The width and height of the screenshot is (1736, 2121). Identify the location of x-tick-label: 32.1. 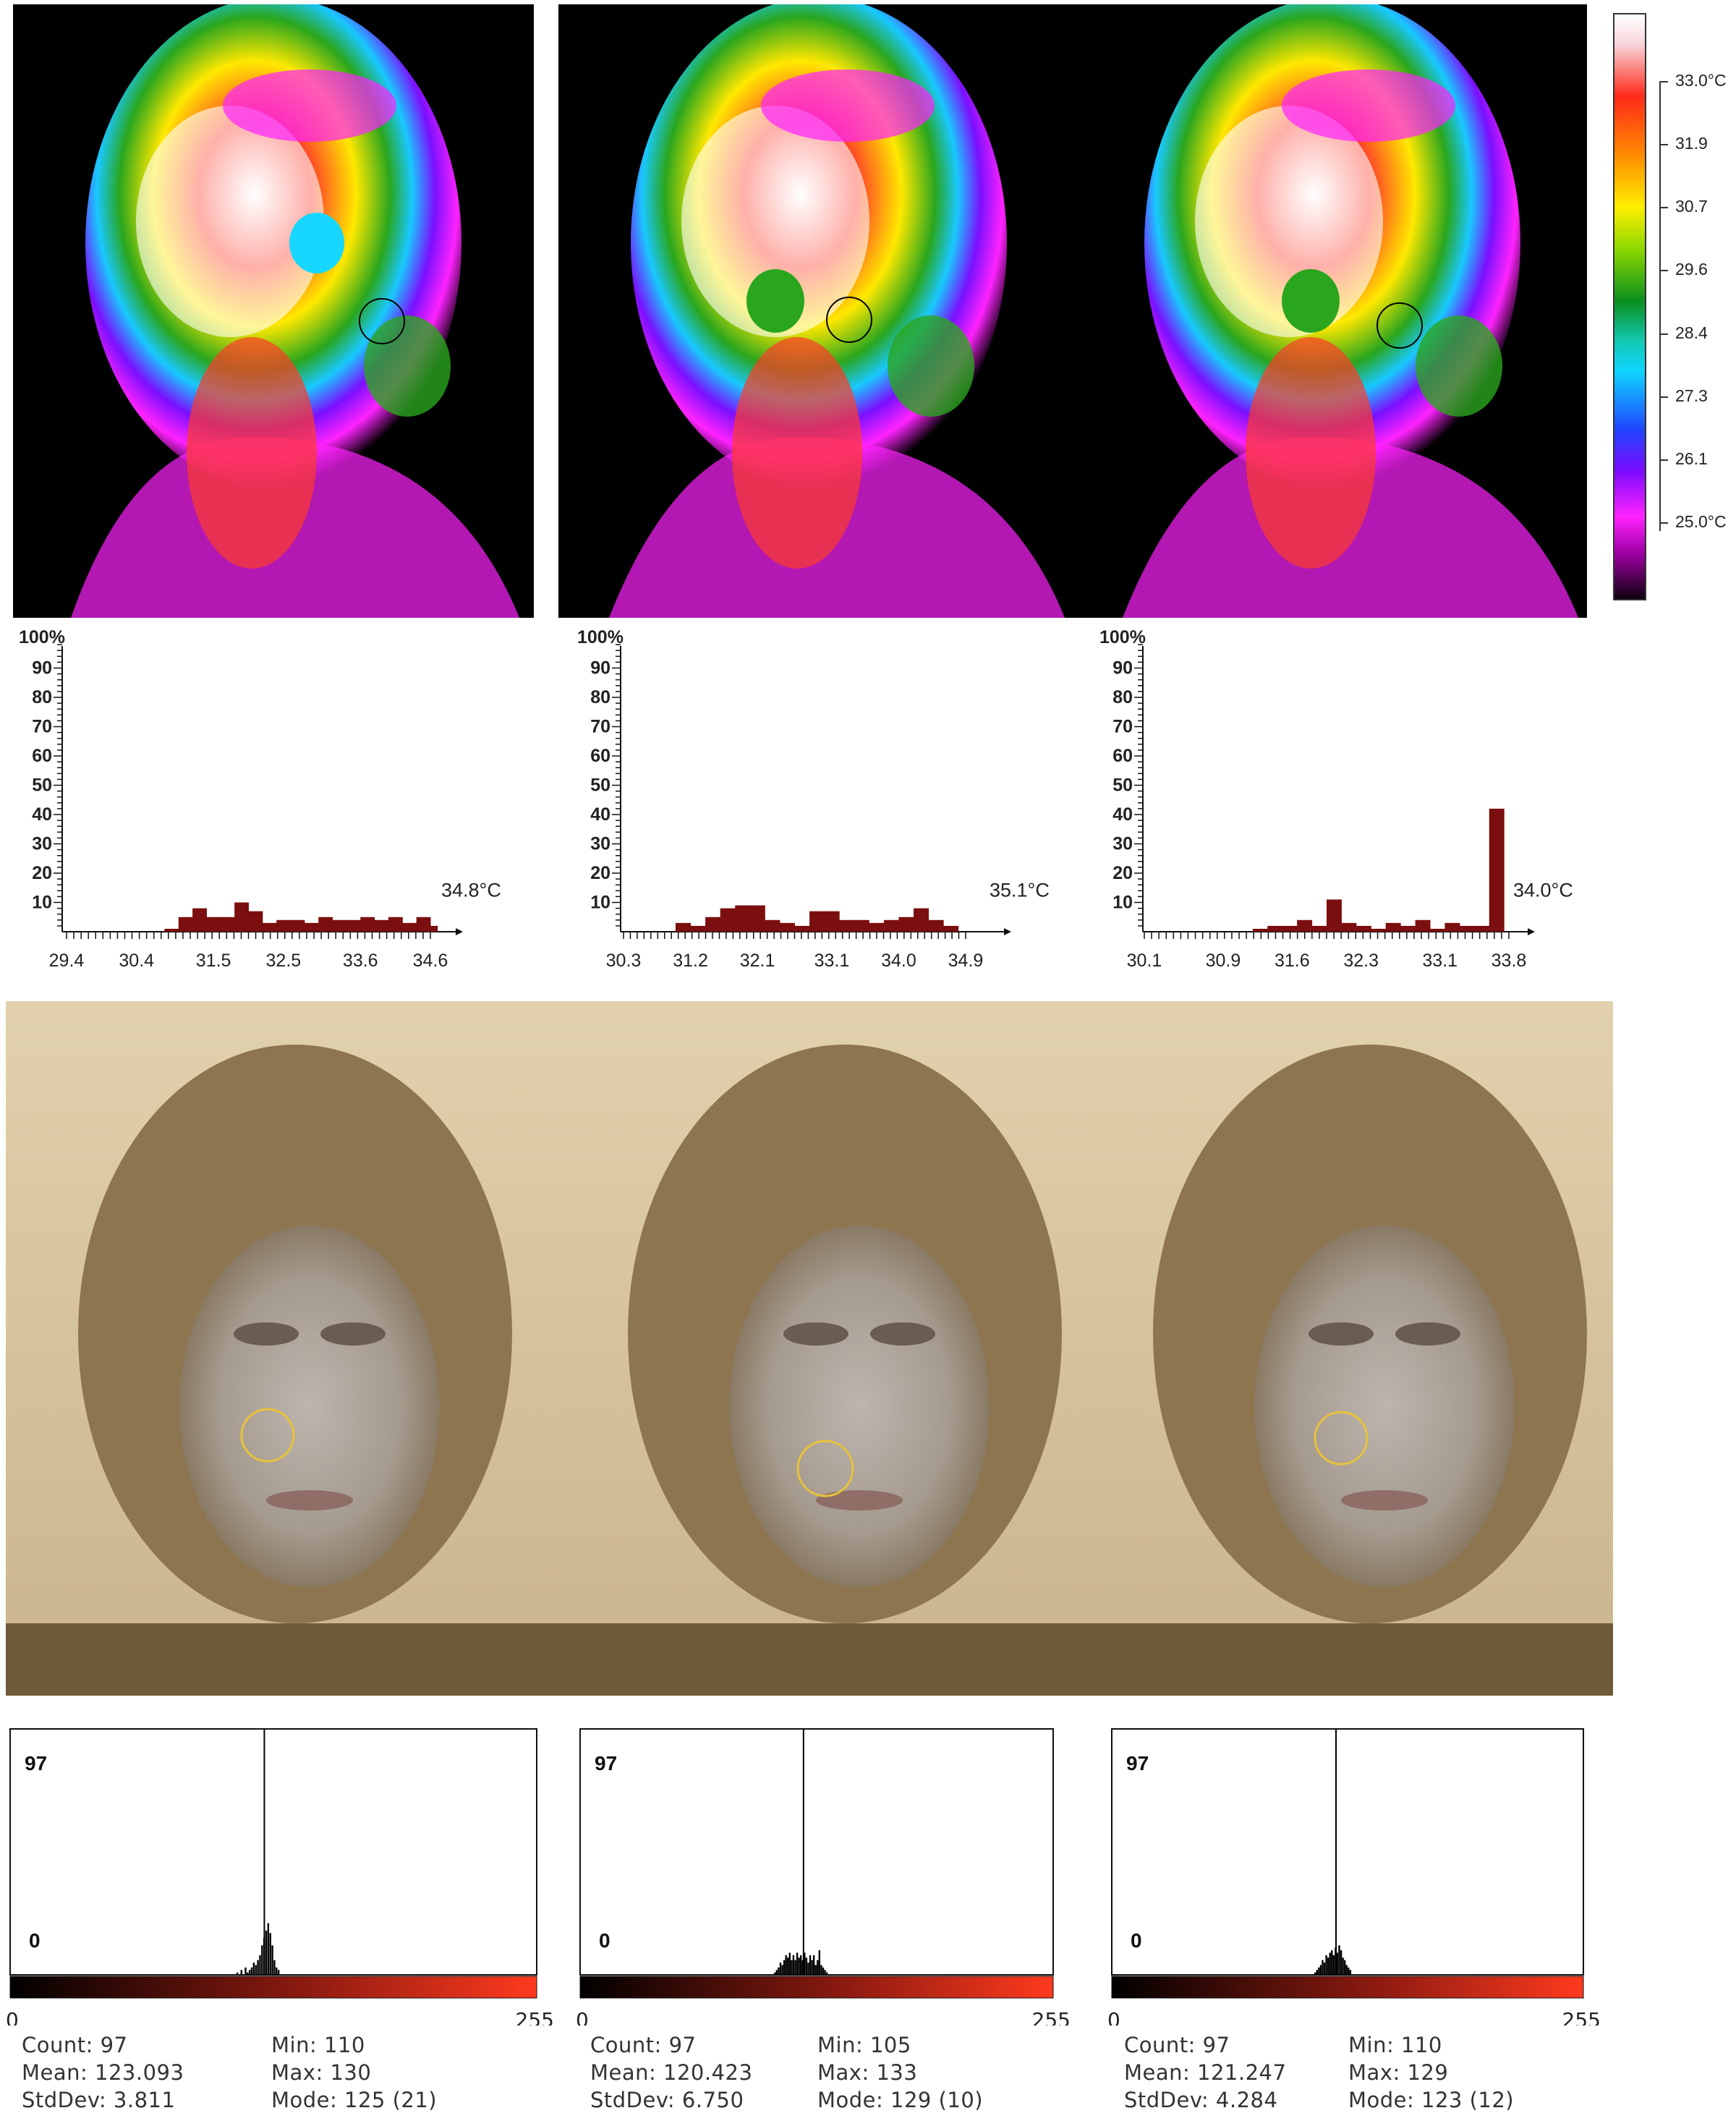
(758, 961).